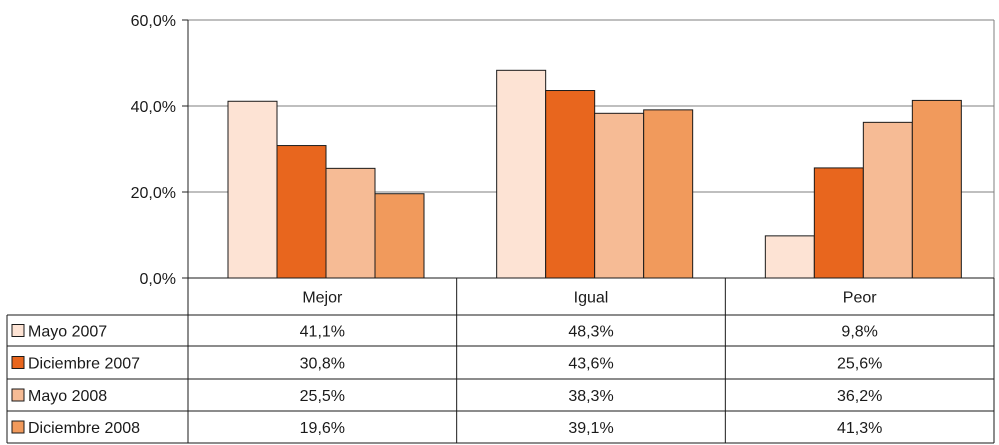 This screenshot has width=999, height=445. What do you see at coordinates (859, 396) in the screenshot?
I see `data-table-cell: 36,2%` at bounding box center [859, 396].